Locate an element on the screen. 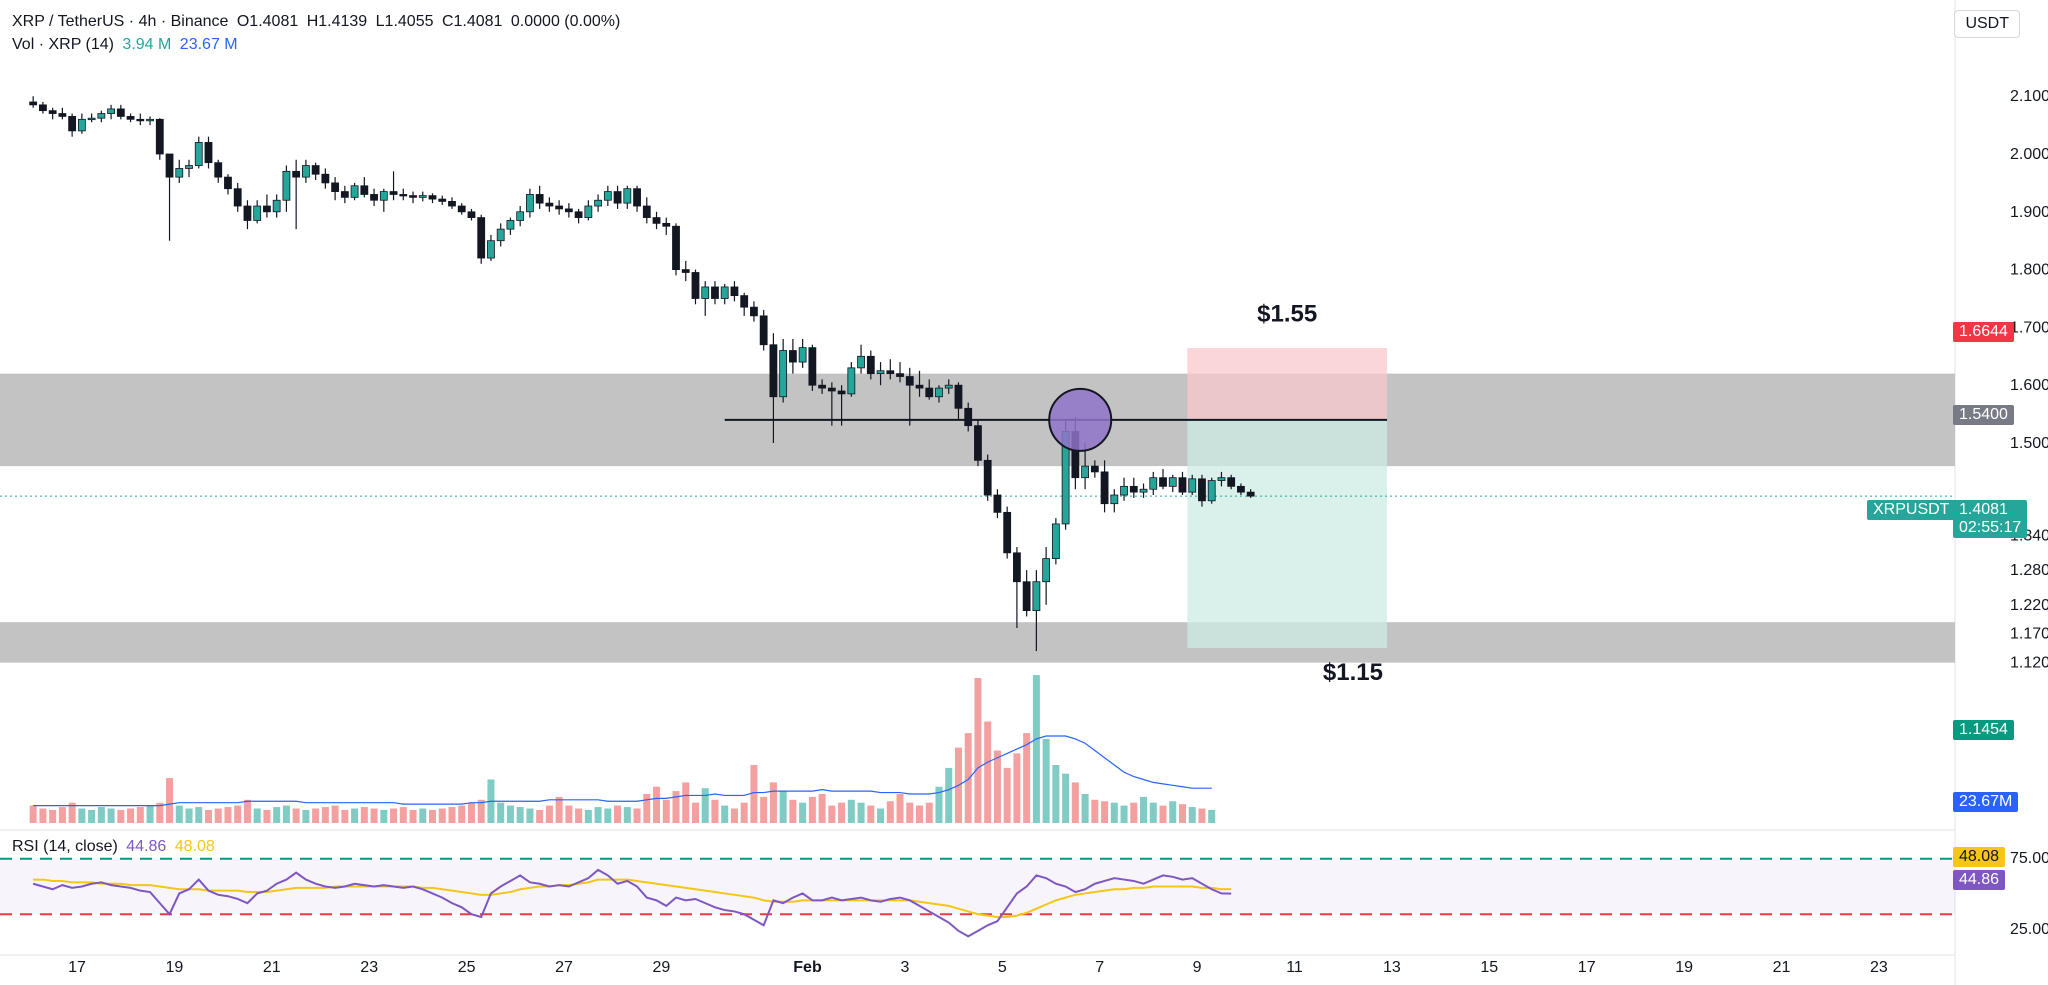 Image resolution: width=2048 pixels, height=985 pixels. volume-value: 3.94 M is located at coordinates (147, 44).